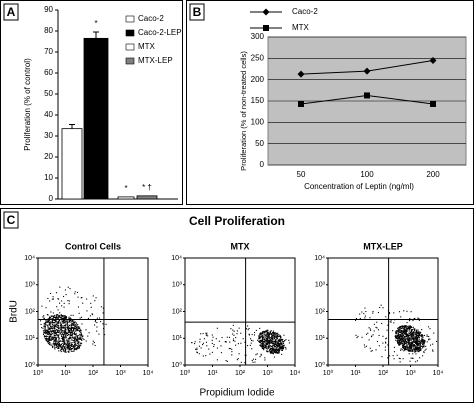 The height and width of the screenshot is (403, 474). What do you see at coordinates (147, 46) in the screenshot?
I see `legend-label: MTX` at bounding box center [147, 46].